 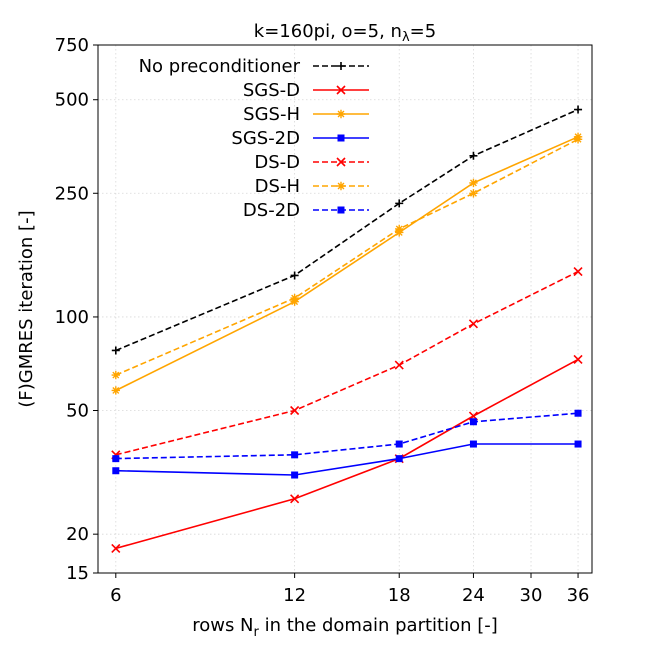 What do you see at coordinates (115, 595) in the screenshot?
I see `x-tick-label: 6` at bounding box center [115, 595].